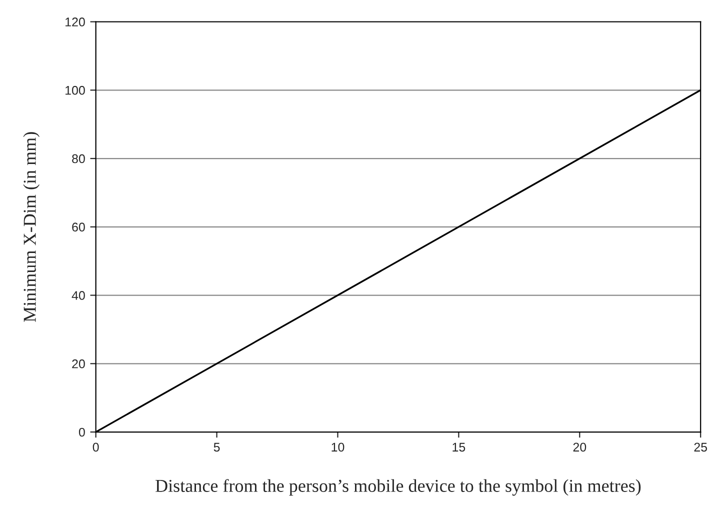 This screenshot has width=726, height=518. I want to click on x-axis-title: Distance from the person’s mobile device to the symbol (in metres), so click(398, 487).